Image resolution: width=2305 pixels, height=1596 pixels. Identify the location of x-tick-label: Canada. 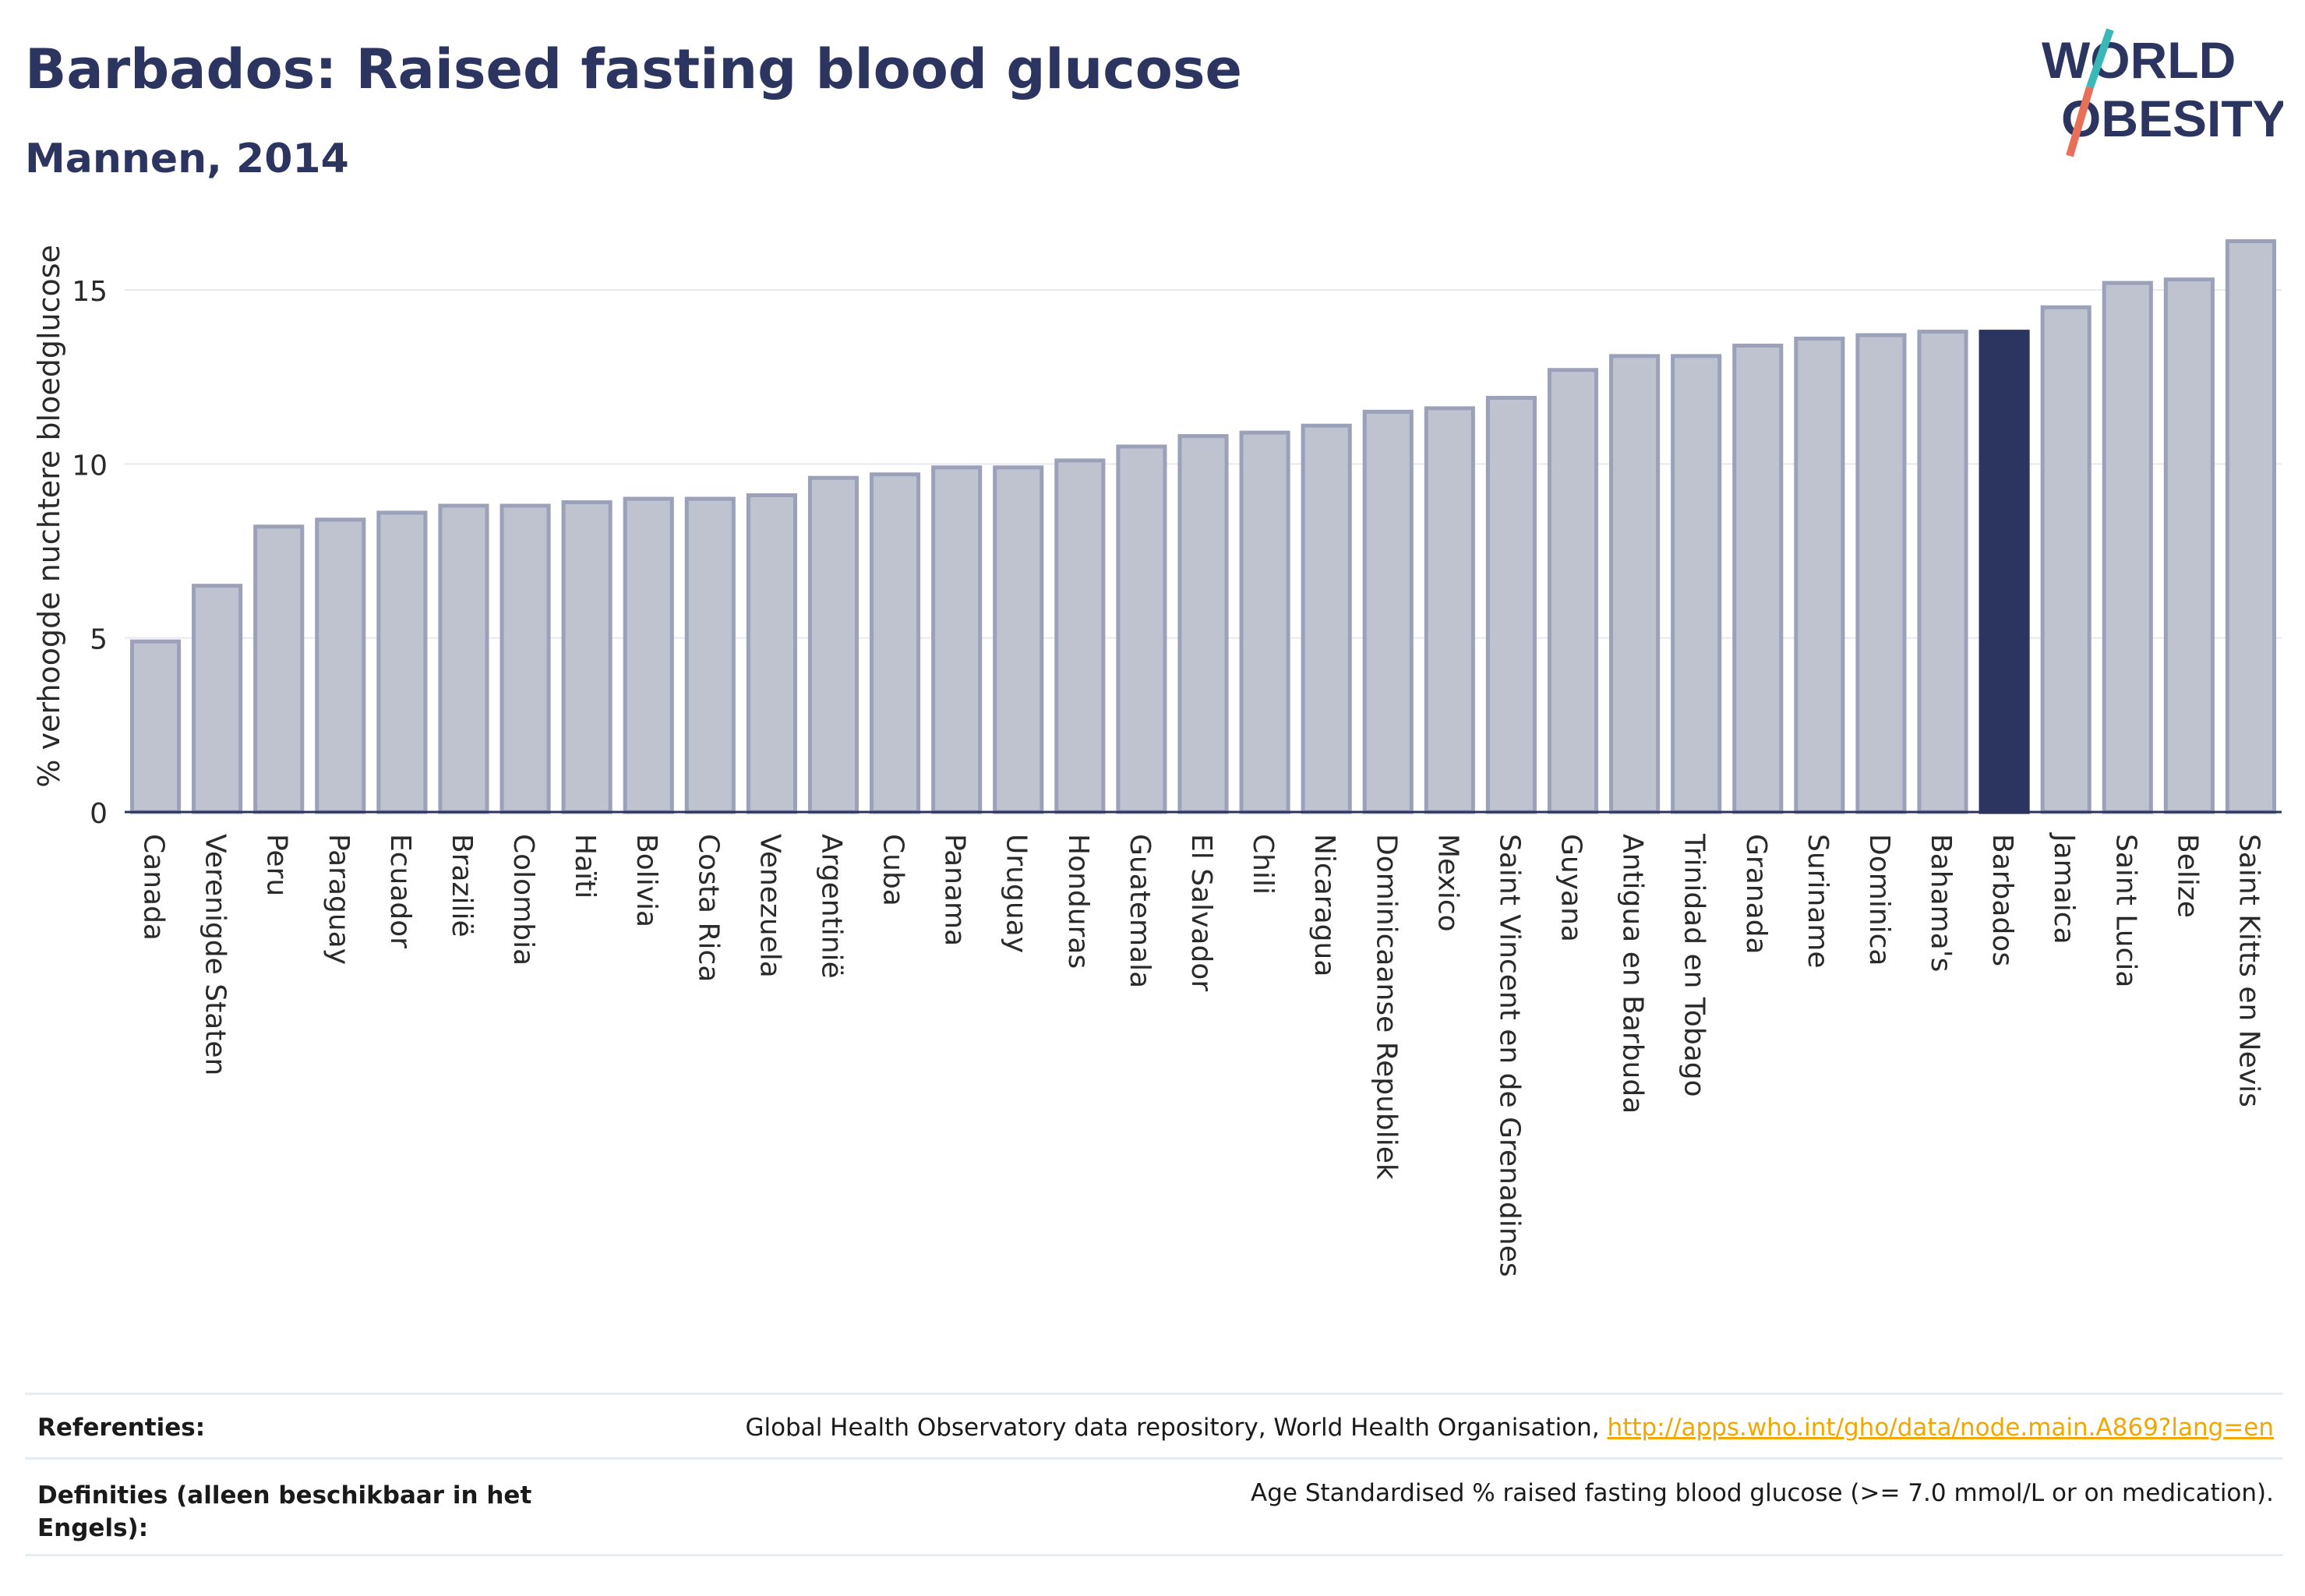
(154, 887).